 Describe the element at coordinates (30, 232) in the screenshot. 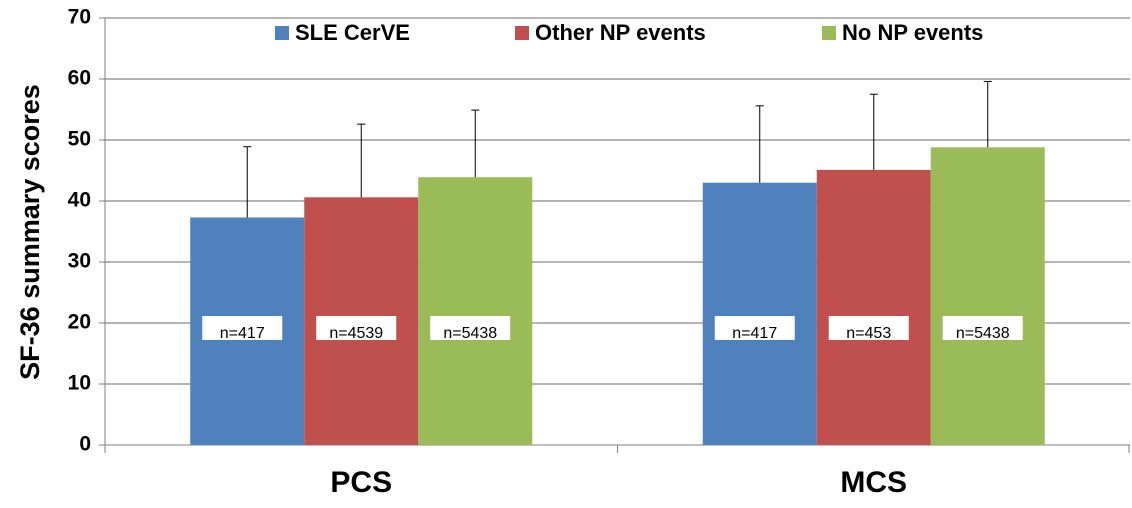

I see `y-axis-label: SF-36 summary scores` at that location.